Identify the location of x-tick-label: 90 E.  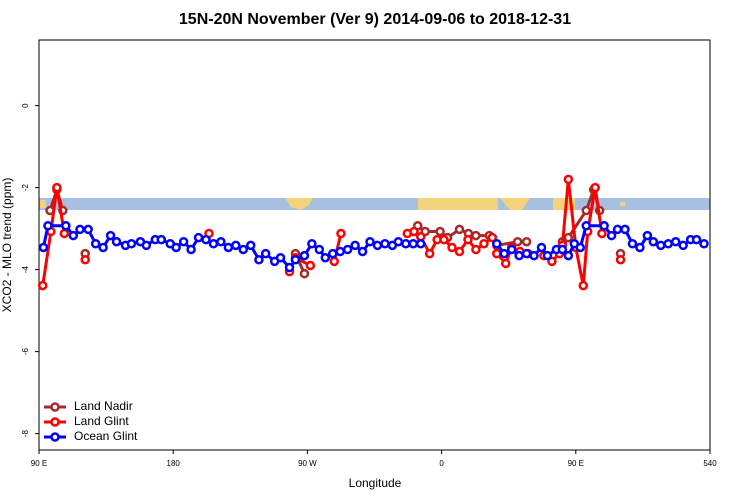
(576, 463).